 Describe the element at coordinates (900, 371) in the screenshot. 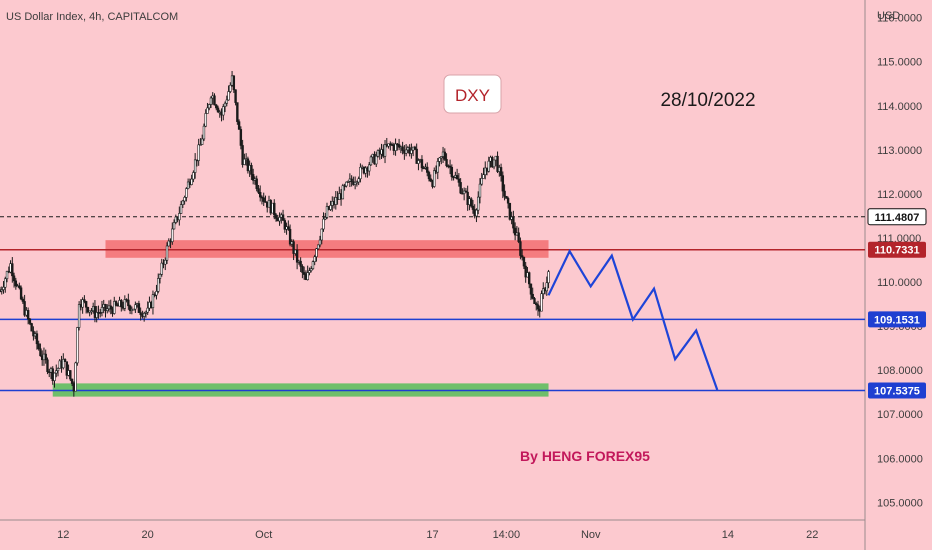

I see `price-tick-label: 108.0000` at that location.